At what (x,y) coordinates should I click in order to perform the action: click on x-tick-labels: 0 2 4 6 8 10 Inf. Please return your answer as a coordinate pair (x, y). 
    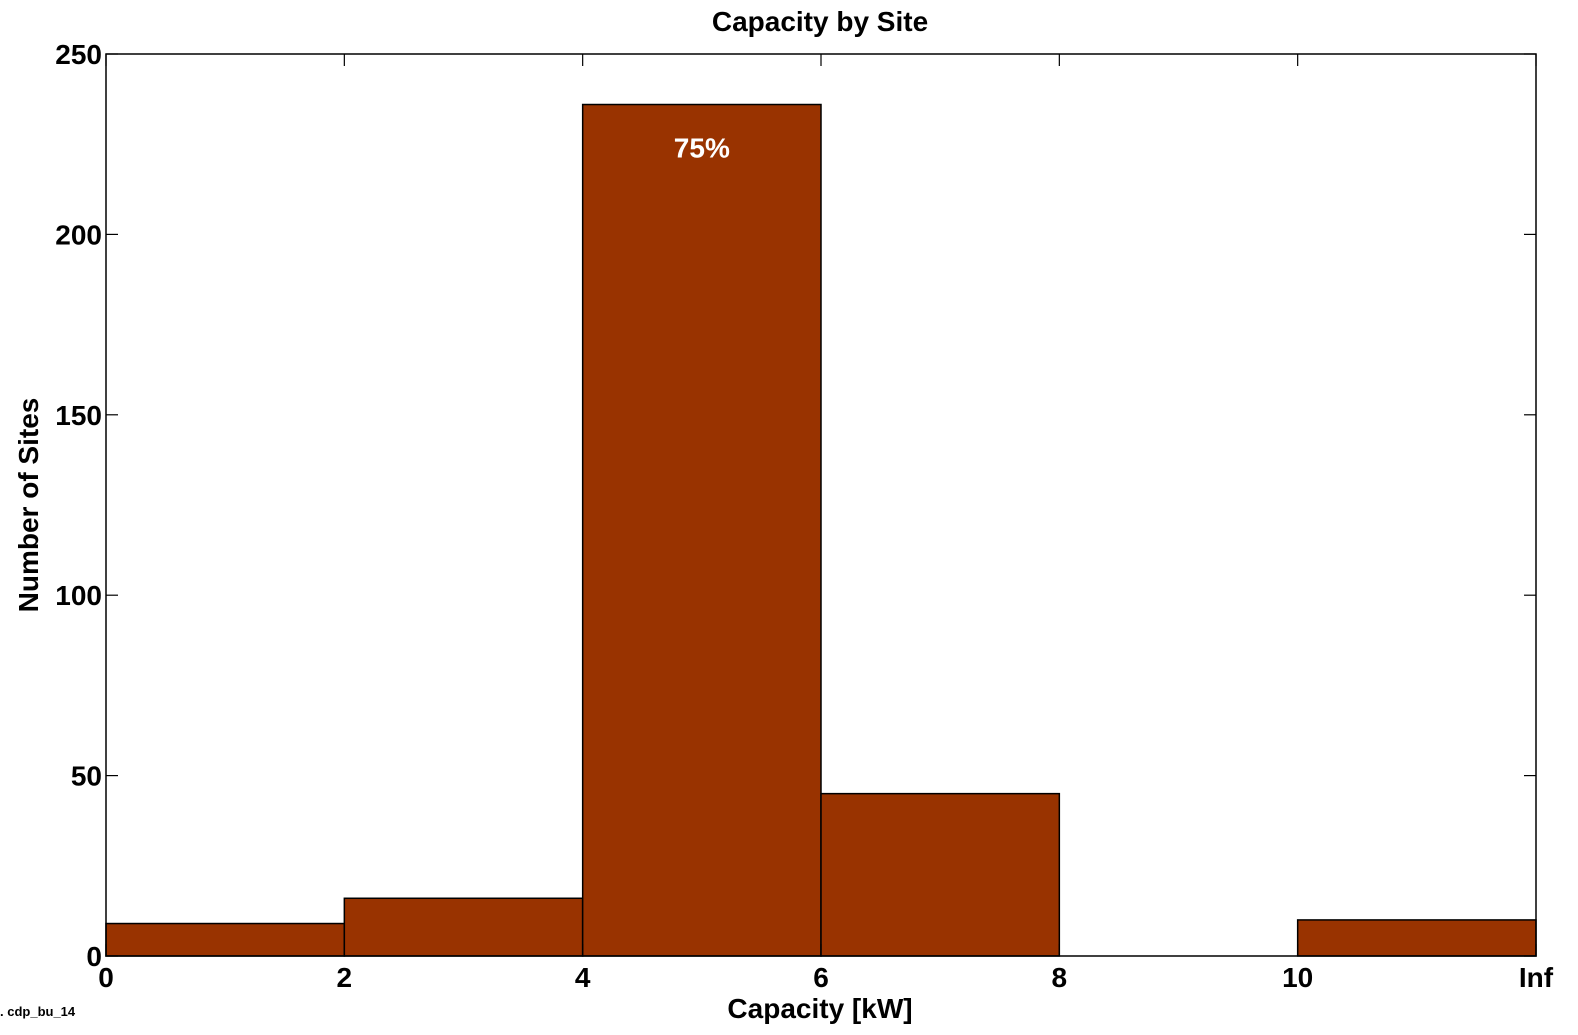
    Looking at the image, I should click on (826, 977).